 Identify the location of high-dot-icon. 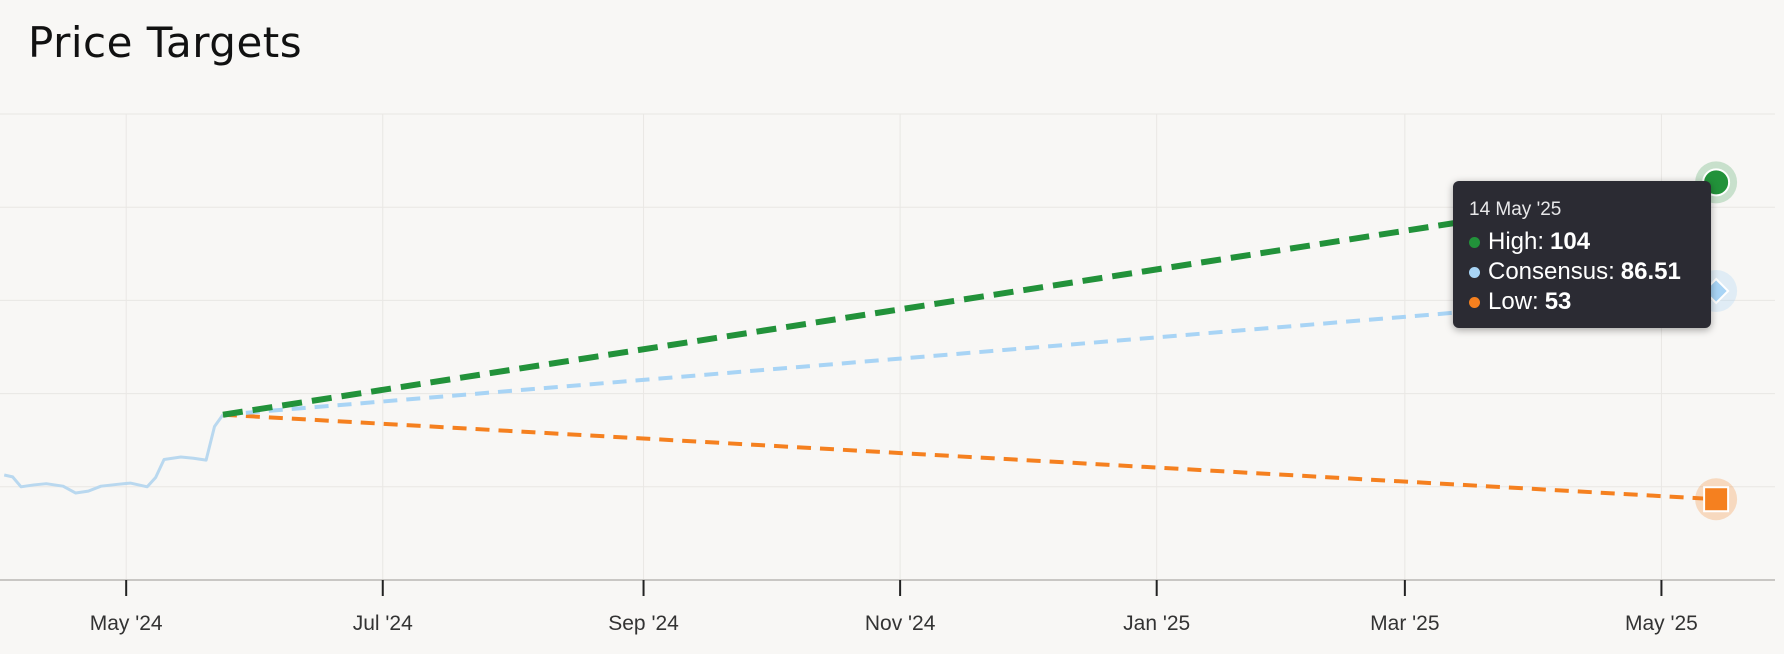
(1474, 242).